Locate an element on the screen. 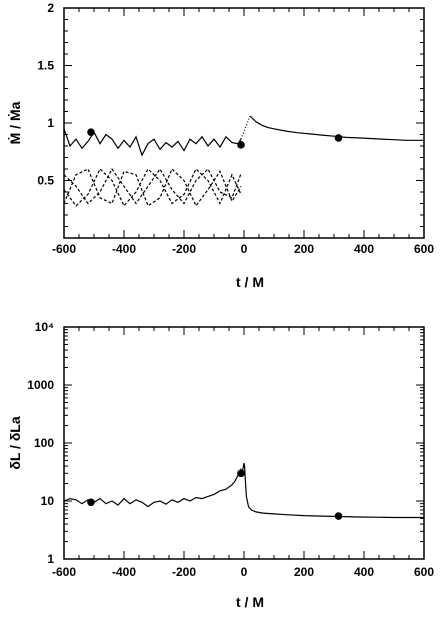 The image size is (443, 618). y-tick-label: 1.5 is located at coordinates (45, 66).